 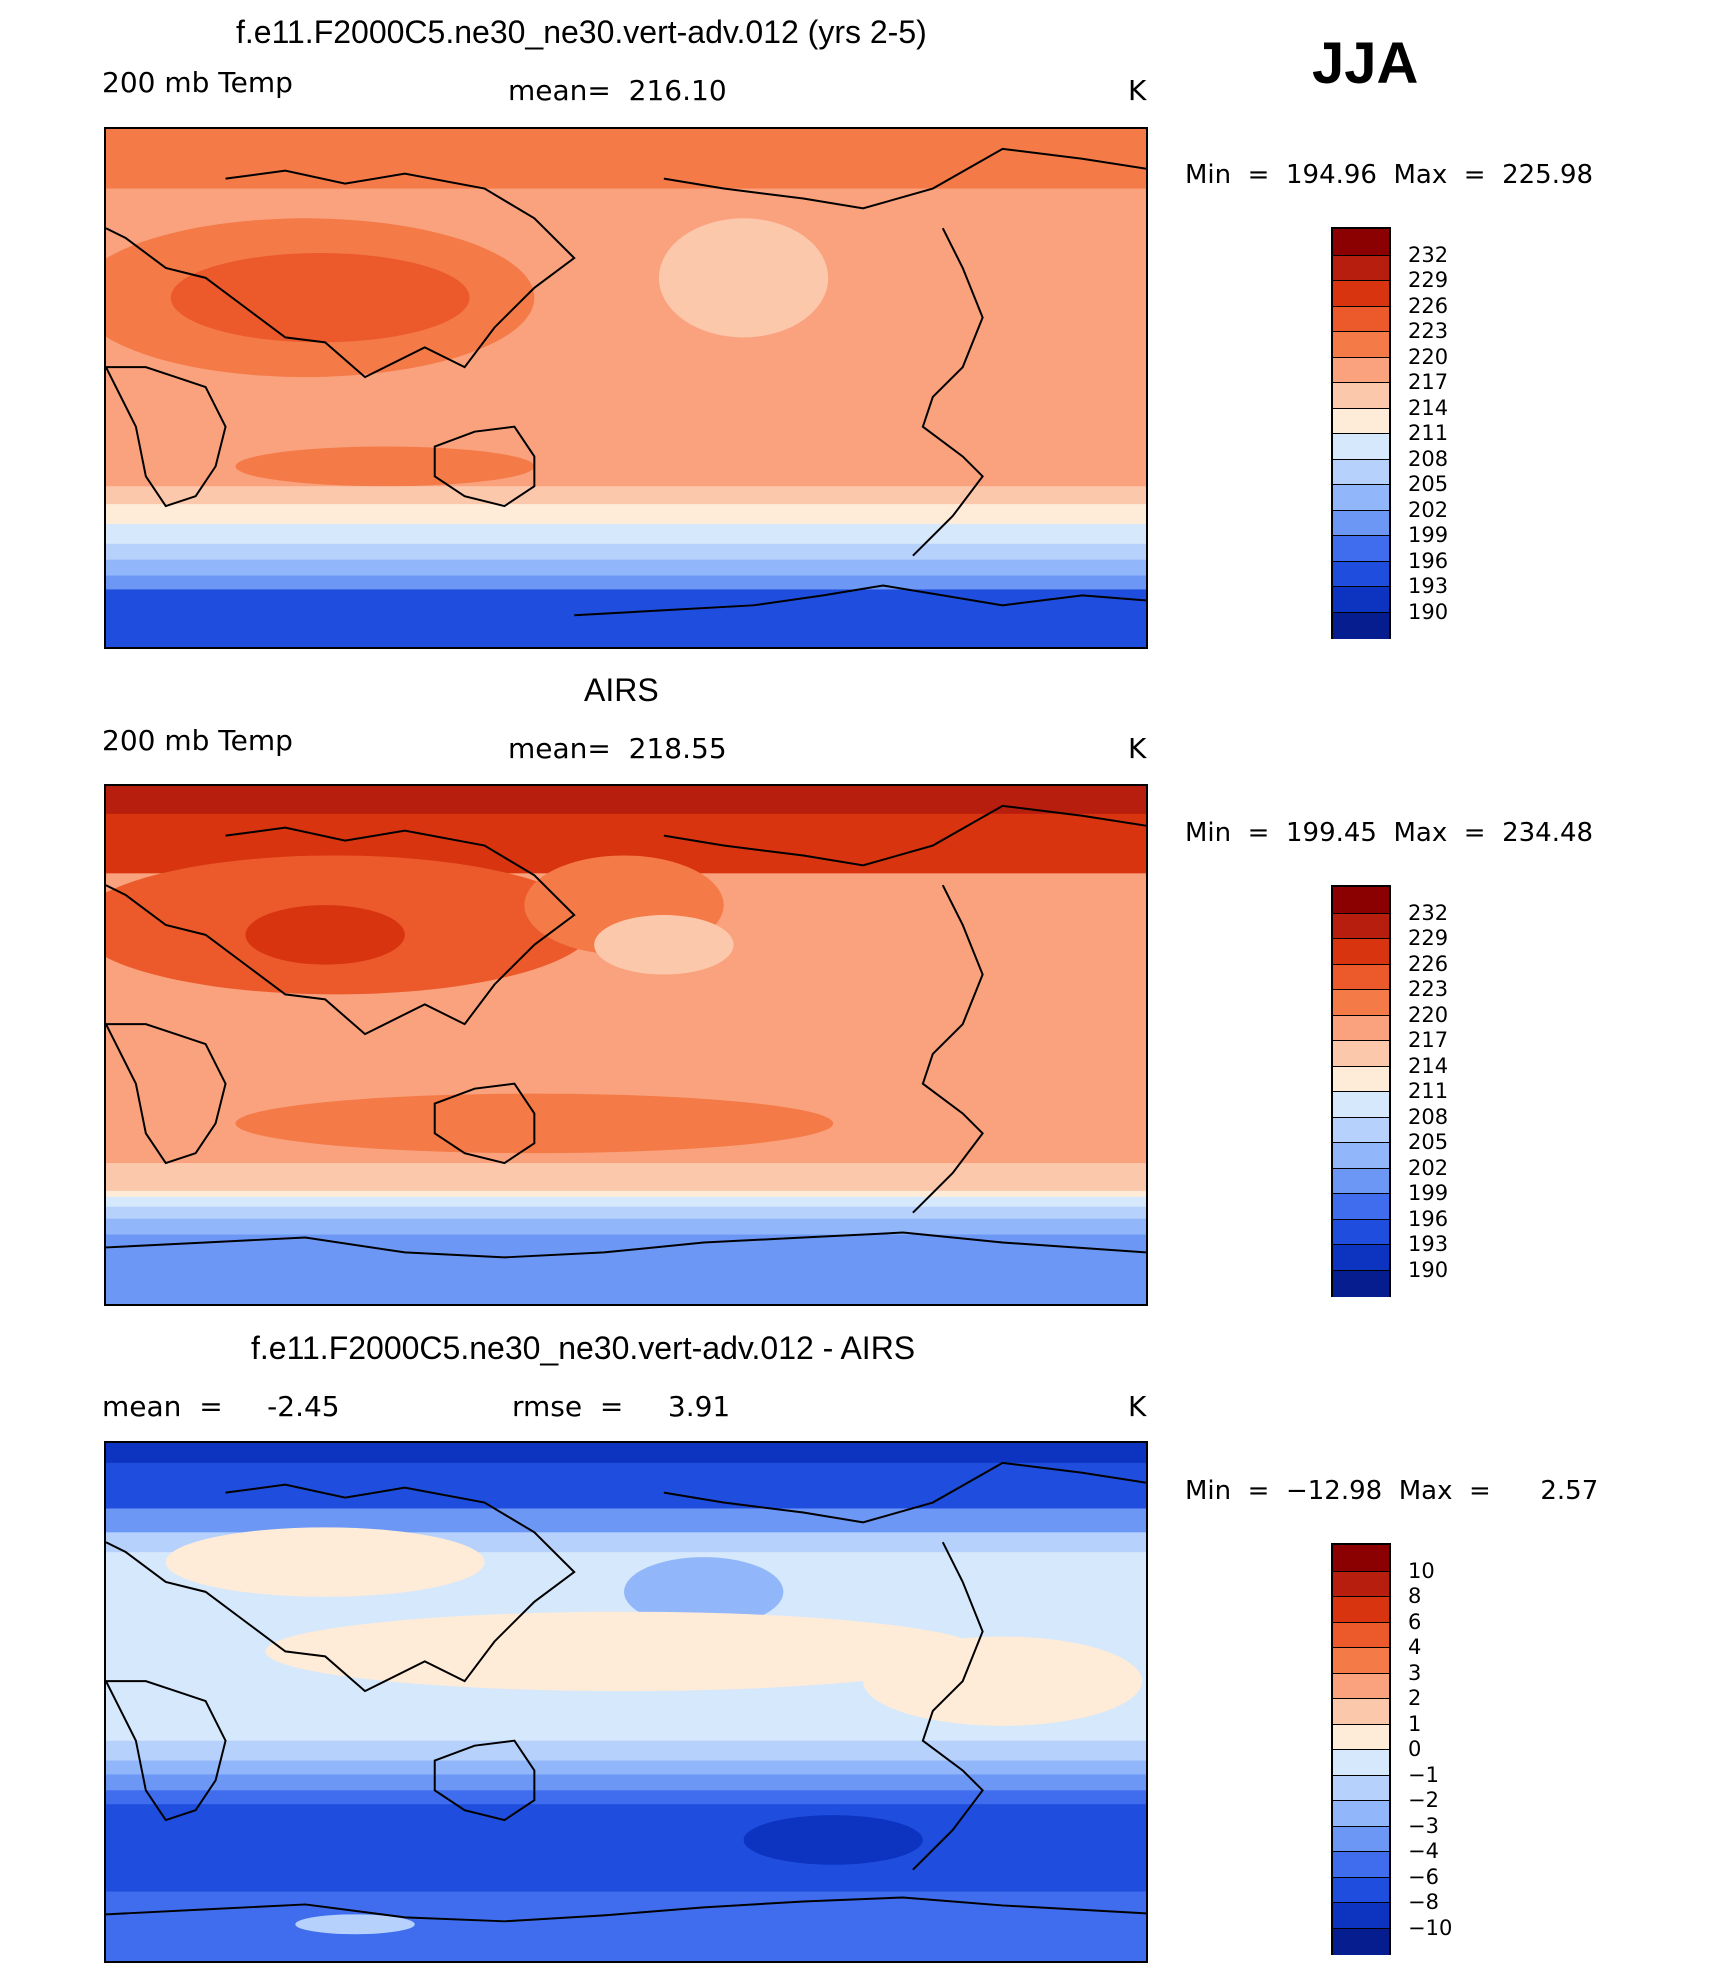 What do you see at coordinates (1389, 833) in the screenshot?
I see `panel-2-minmax: Min = 199.45 Max = 234.48` at bounding box center [1389, 833].